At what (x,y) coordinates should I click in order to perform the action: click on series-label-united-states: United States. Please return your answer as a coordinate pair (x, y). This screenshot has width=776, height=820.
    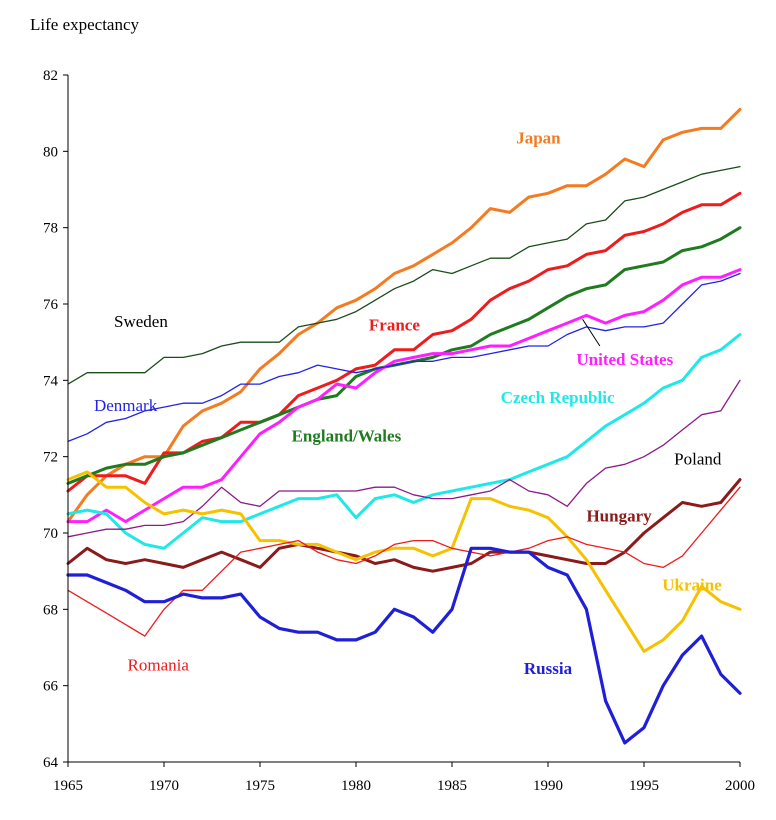
    Looking at the image, I should click on (624, 359).